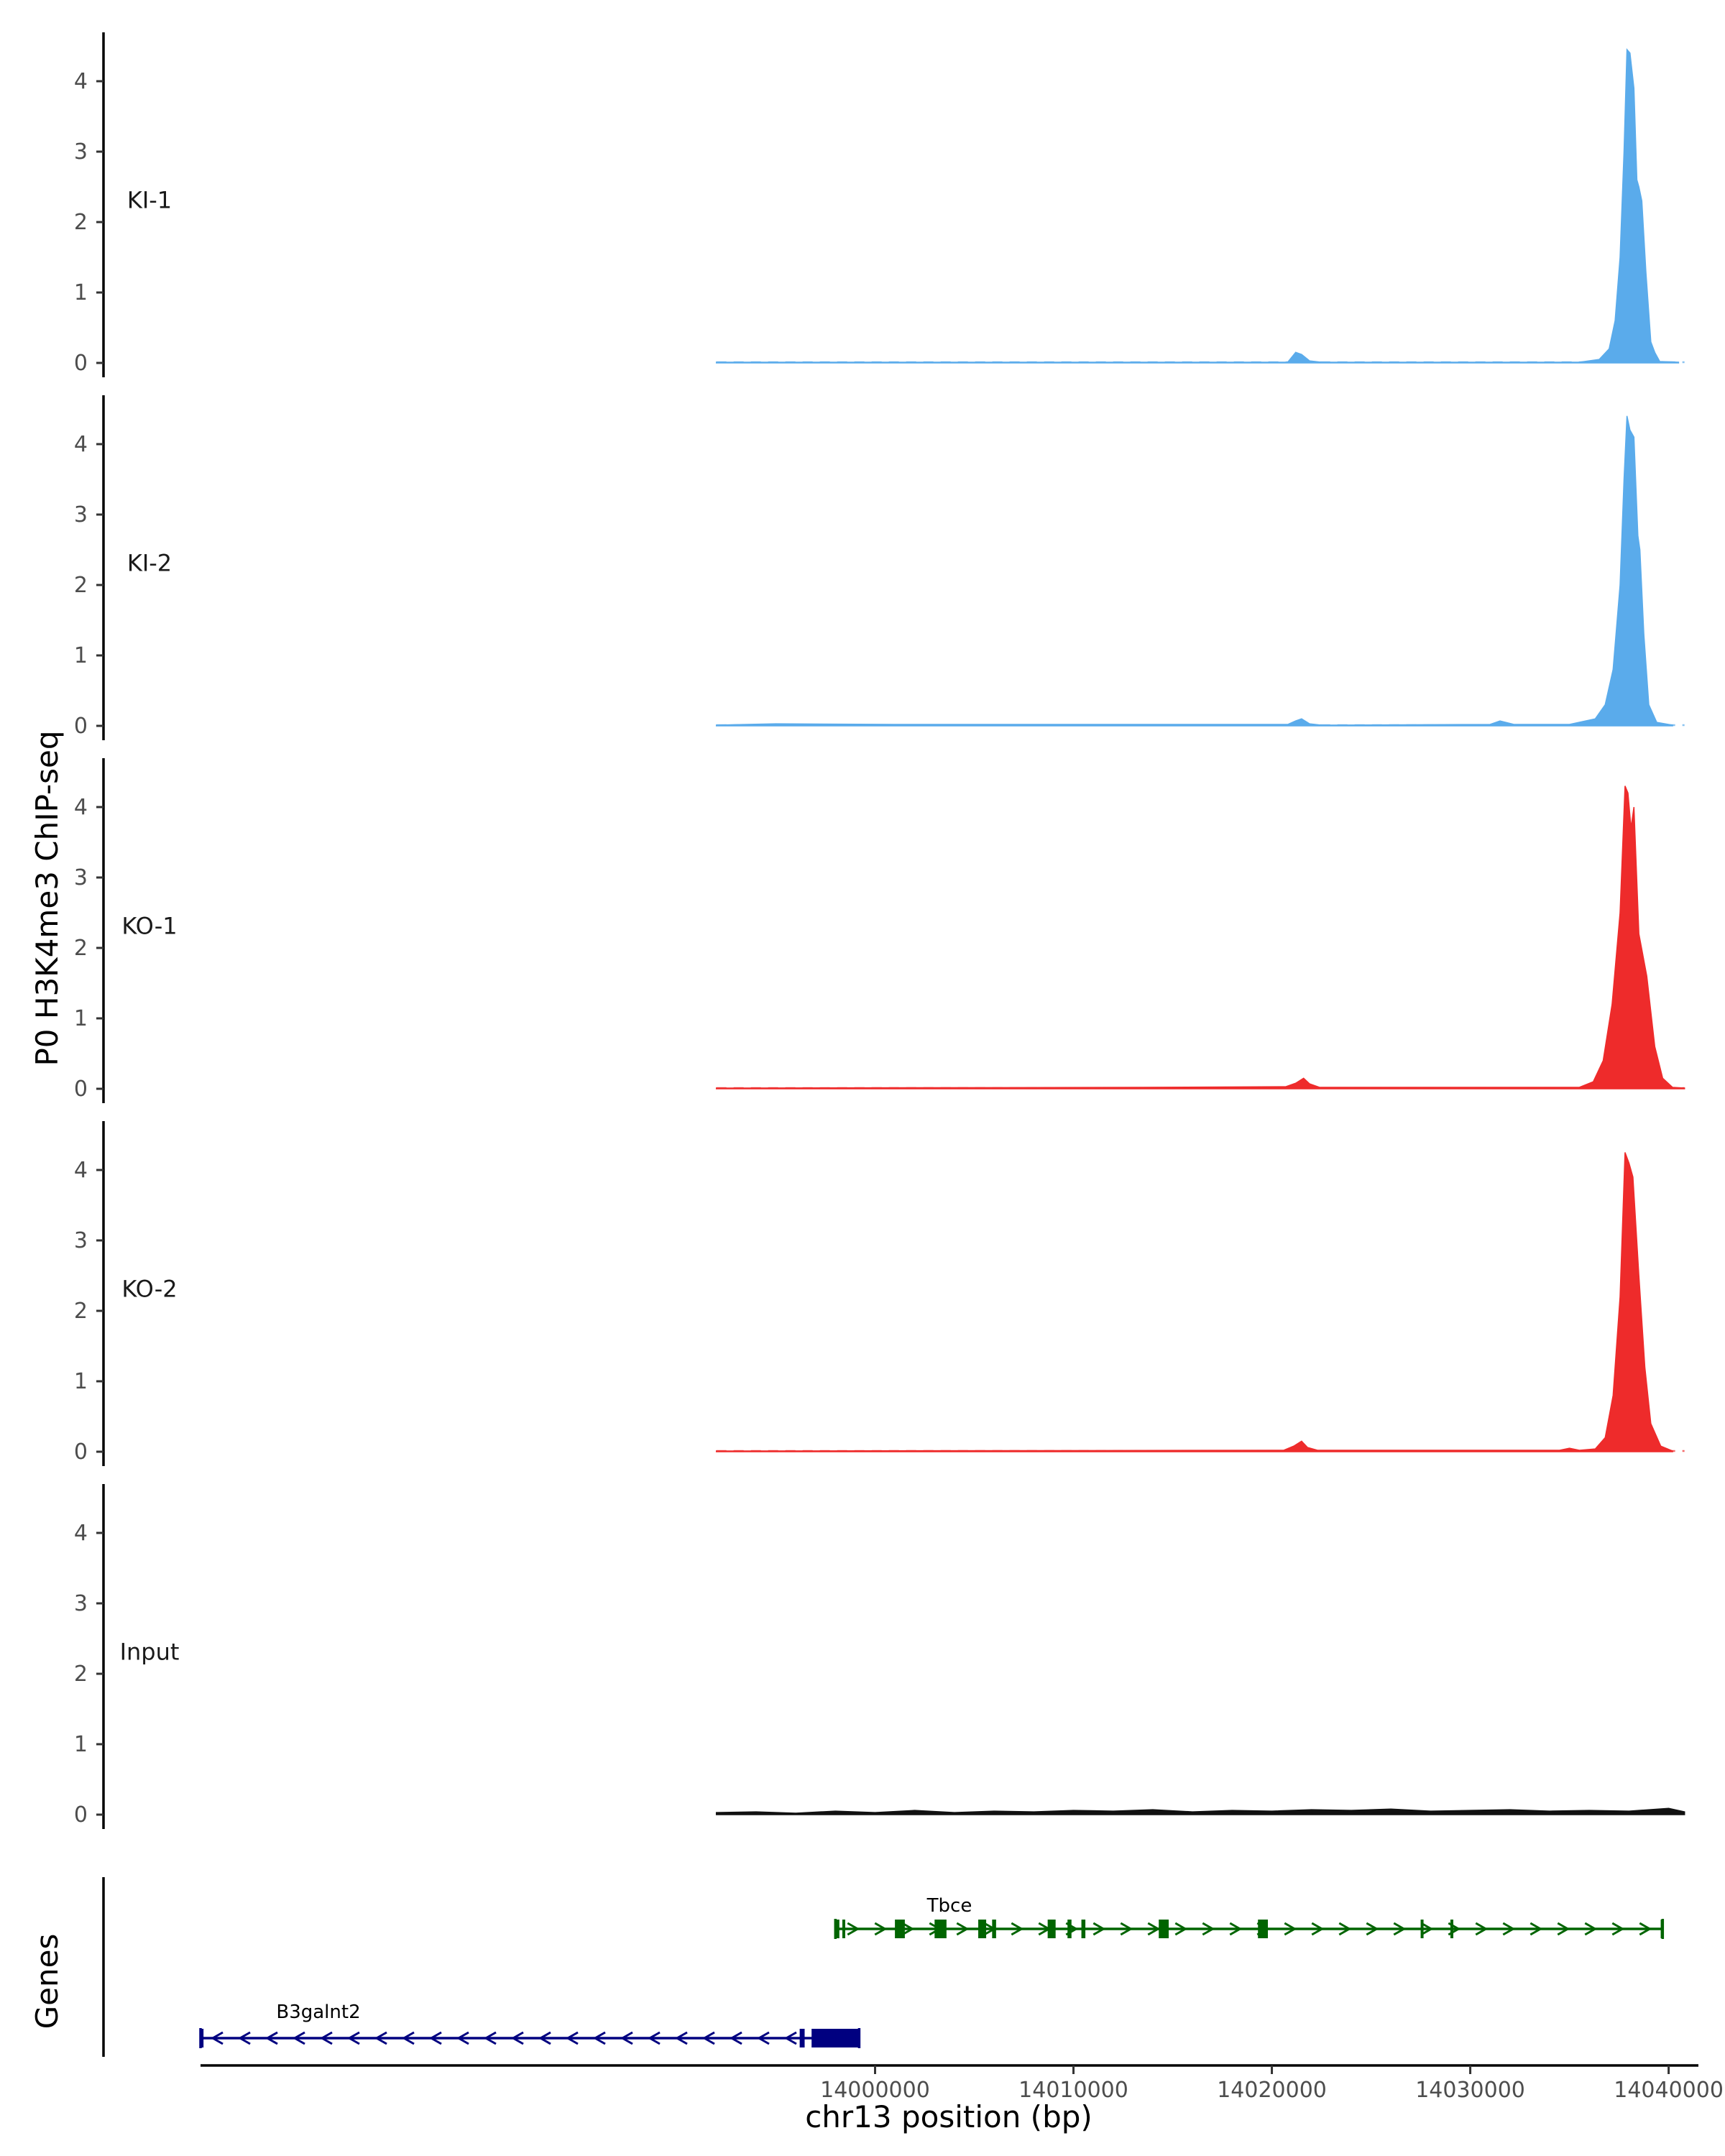 The width and height of the screenshot is (1725, 2156). I want to click on gene-name: Tbce, so click(949, 1906).